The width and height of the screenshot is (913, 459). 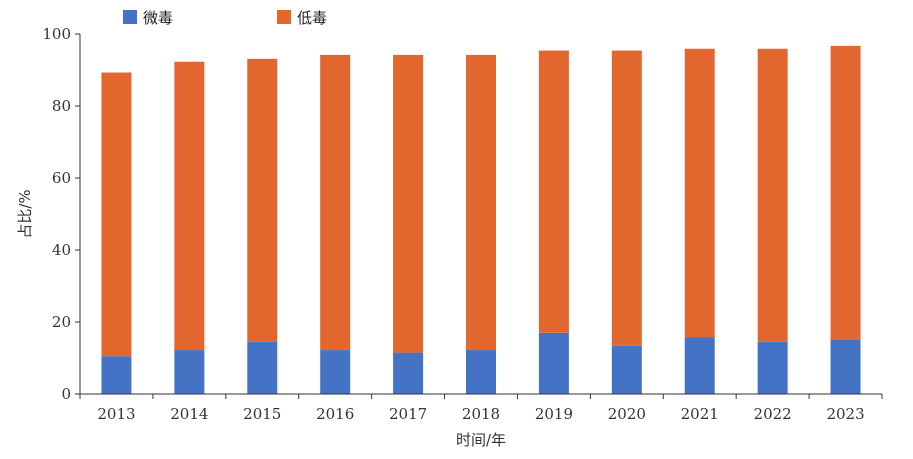 I want to click on bar-didu-2016, so click(x=335, y=202).